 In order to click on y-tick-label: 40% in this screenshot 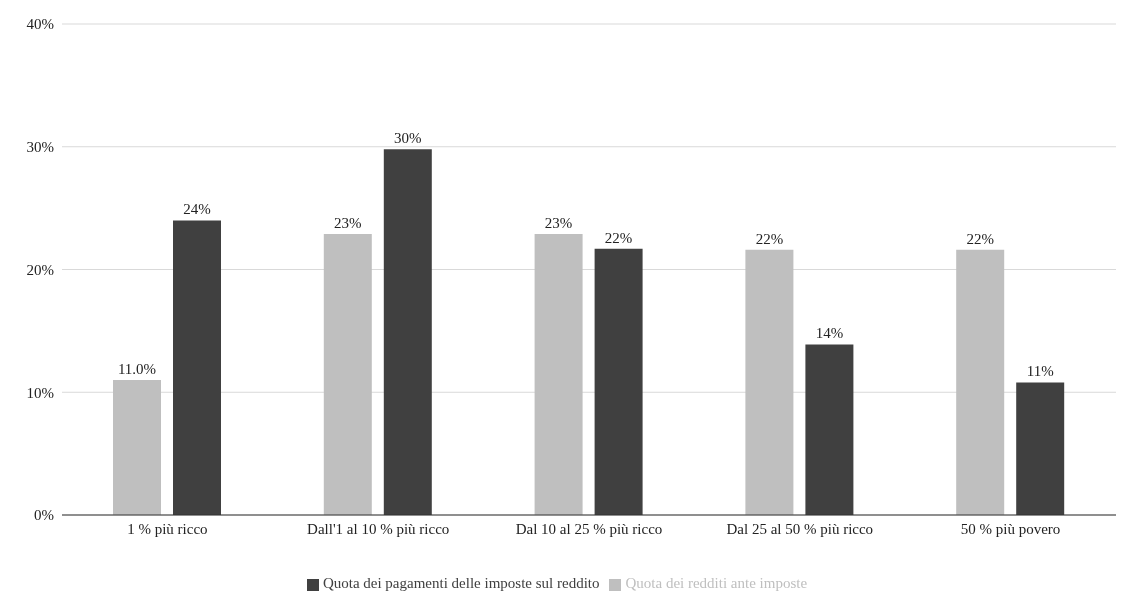, I will do `click(40, 24)`.